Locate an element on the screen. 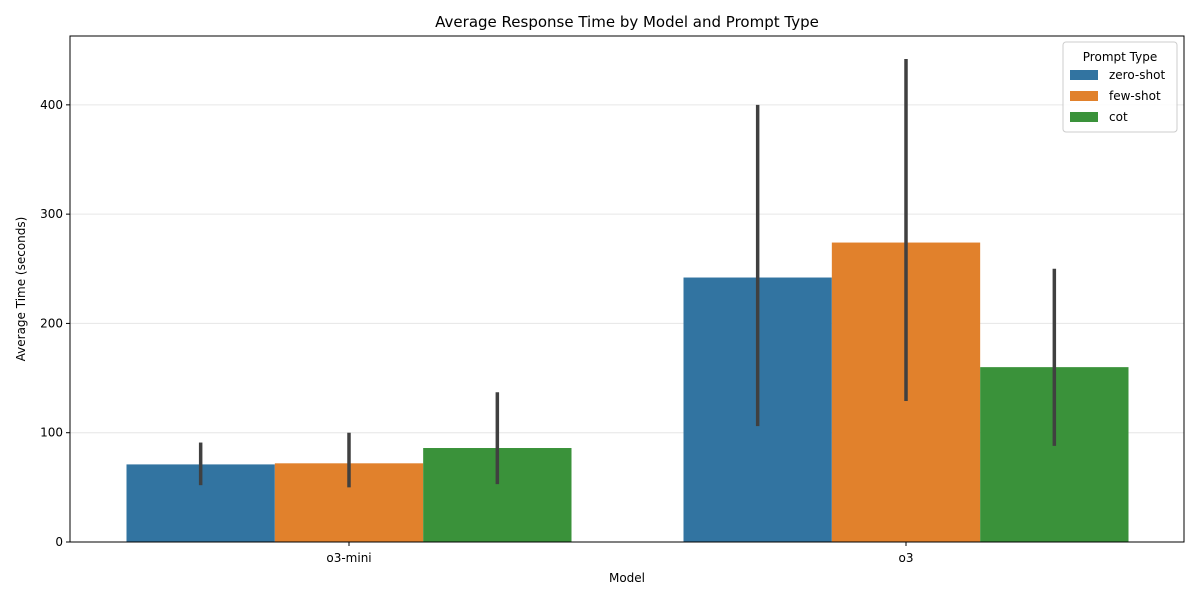  legend-title: Prompt Type is located at coordinates (1120, 57).